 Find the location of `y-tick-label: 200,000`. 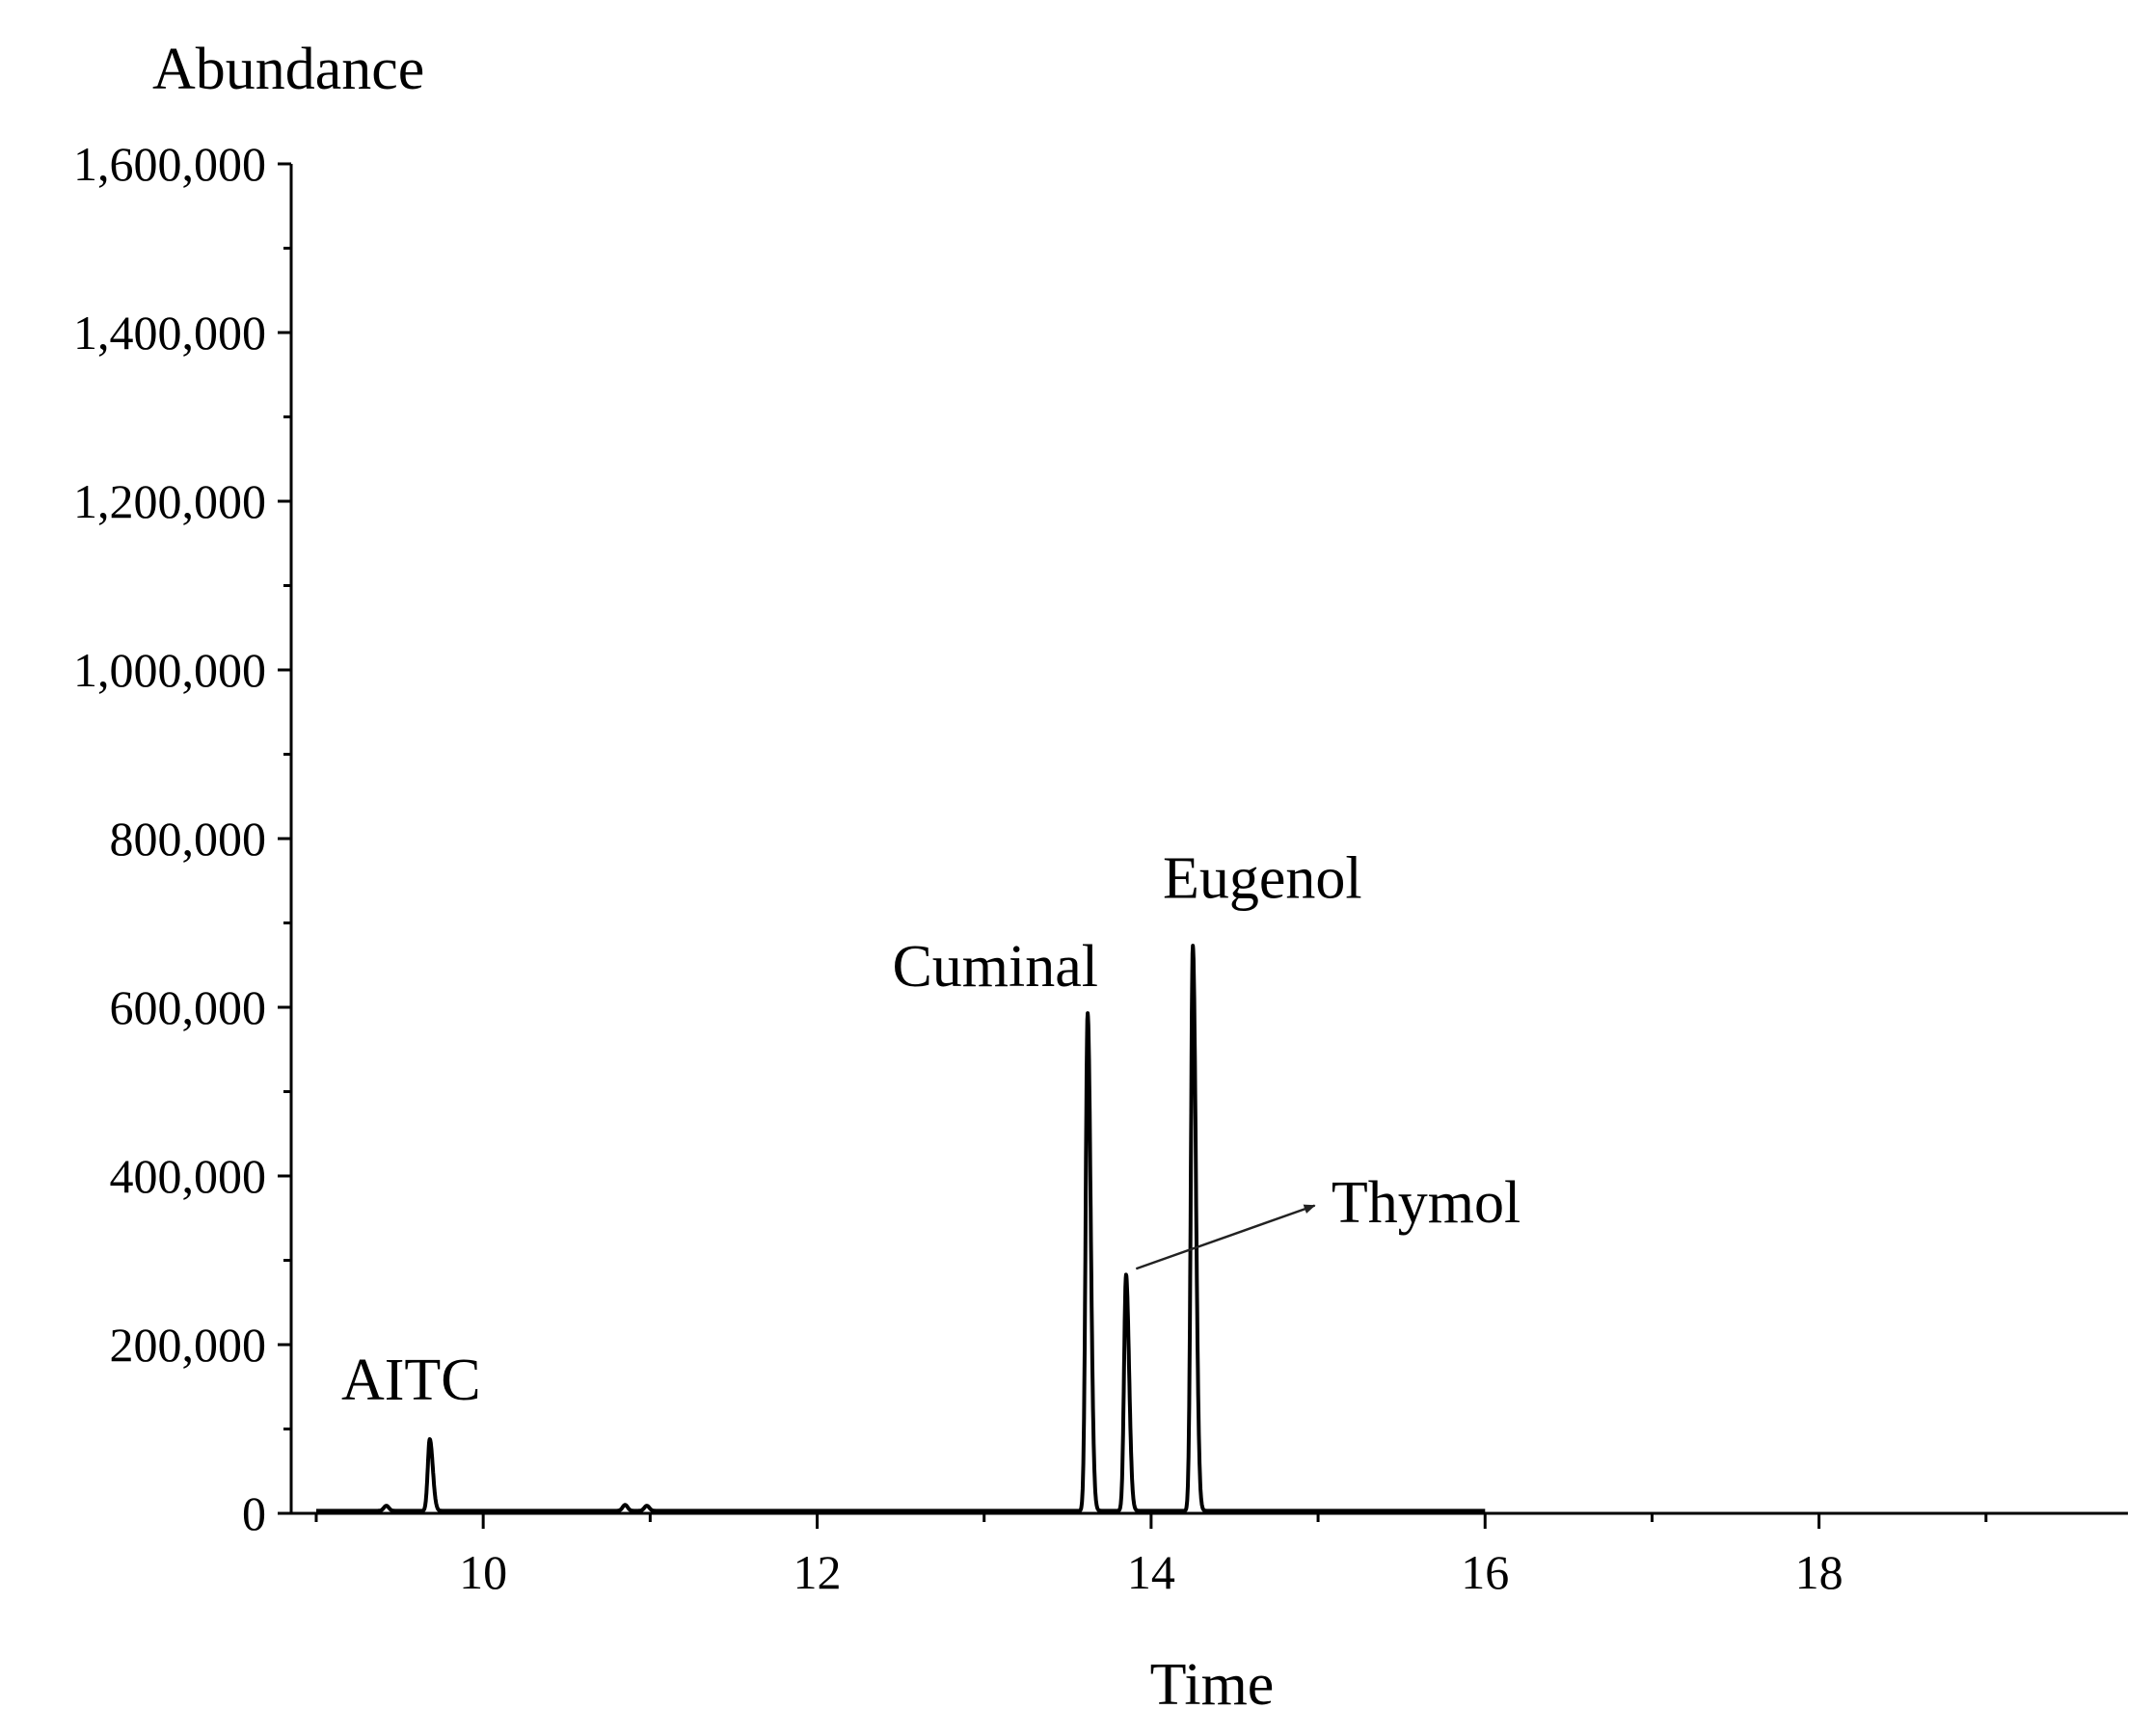

y-tick-label: 200,000 is located at coordinates (188, 1345).